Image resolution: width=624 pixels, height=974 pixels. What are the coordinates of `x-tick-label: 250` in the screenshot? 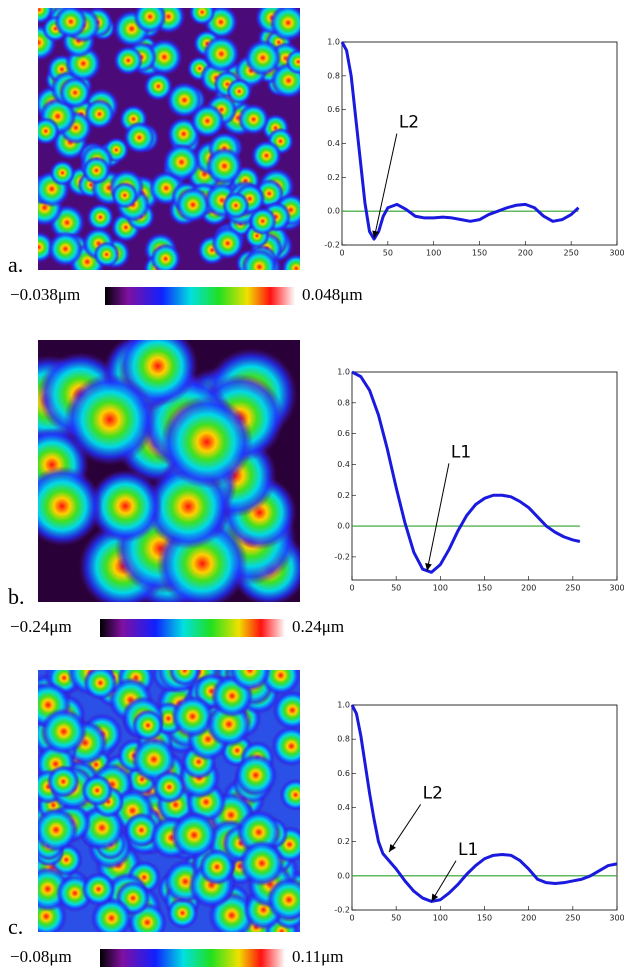 It's located at (572, 918).